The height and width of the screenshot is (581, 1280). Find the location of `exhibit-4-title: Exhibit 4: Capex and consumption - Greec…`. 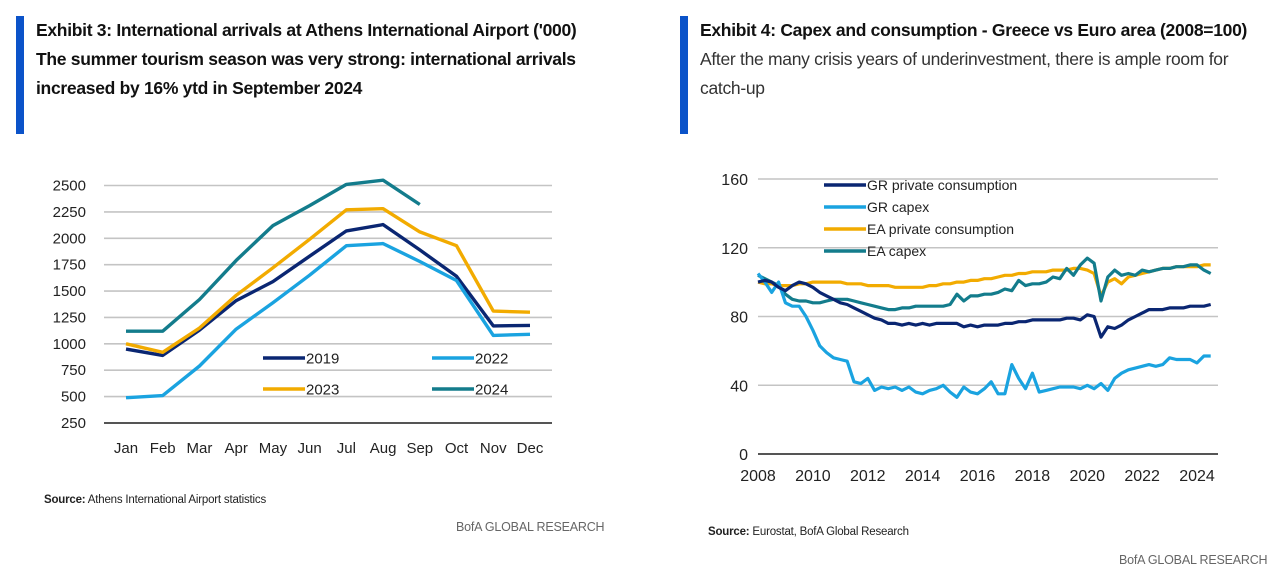

exhibit-4-title: Exhibit 4: Capex and consumption - Greec… is located at coordinates (974, 30).